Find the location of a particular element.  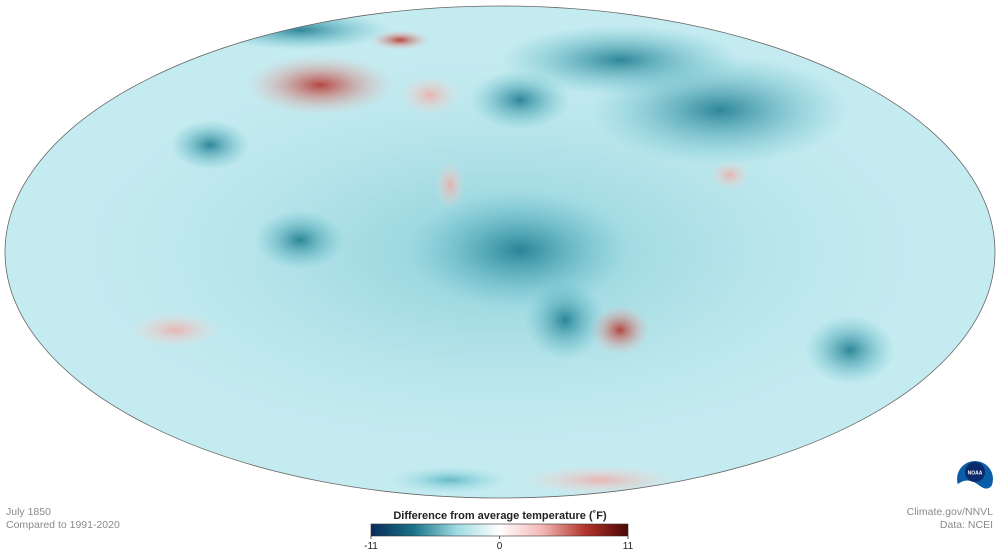

color-bar is located at coordinates (499, 530).